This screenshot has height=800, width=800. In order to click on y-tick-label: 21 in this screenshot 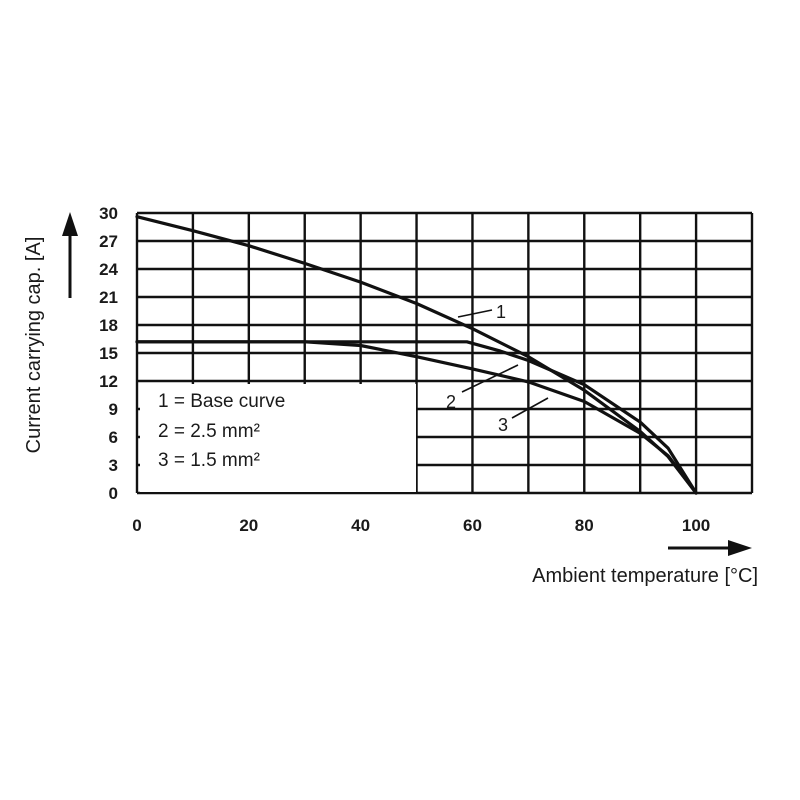, I will do `click(108, 297)`.